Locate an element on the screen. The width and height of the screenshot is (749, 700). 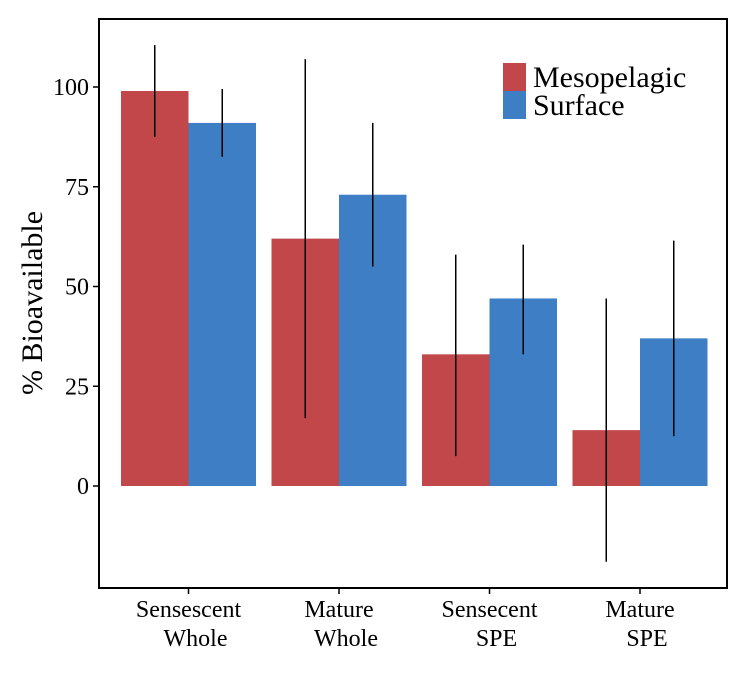
legend-swatch-mesopelagic is located at coordinates (514, 77).